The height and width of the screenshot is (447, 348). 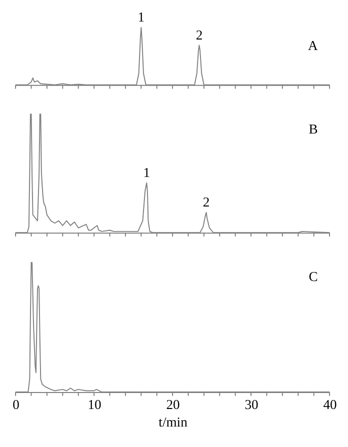 I want to click on x-axis-title: t/min, so click(x=173, y=422).